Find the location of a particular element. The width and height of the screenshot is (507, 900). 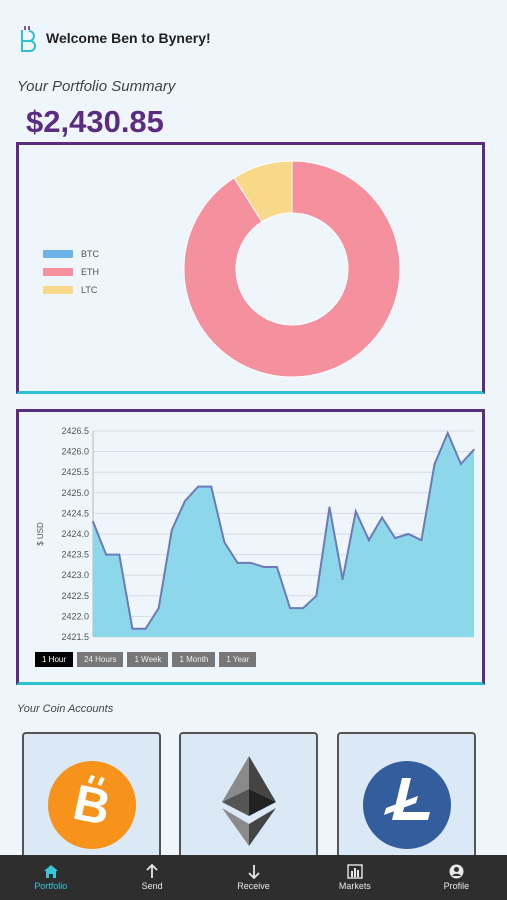

legend-item-btc: BTC is located at coordinates (71, 254).